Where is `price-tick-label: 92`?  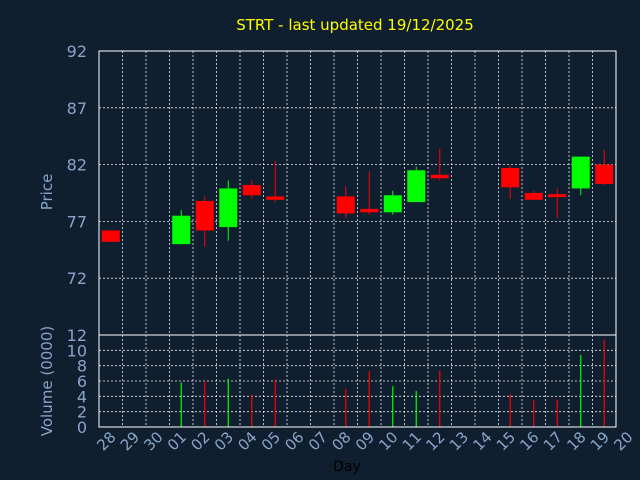
price-tick-label: 92 is located at coordinates (77, 51).